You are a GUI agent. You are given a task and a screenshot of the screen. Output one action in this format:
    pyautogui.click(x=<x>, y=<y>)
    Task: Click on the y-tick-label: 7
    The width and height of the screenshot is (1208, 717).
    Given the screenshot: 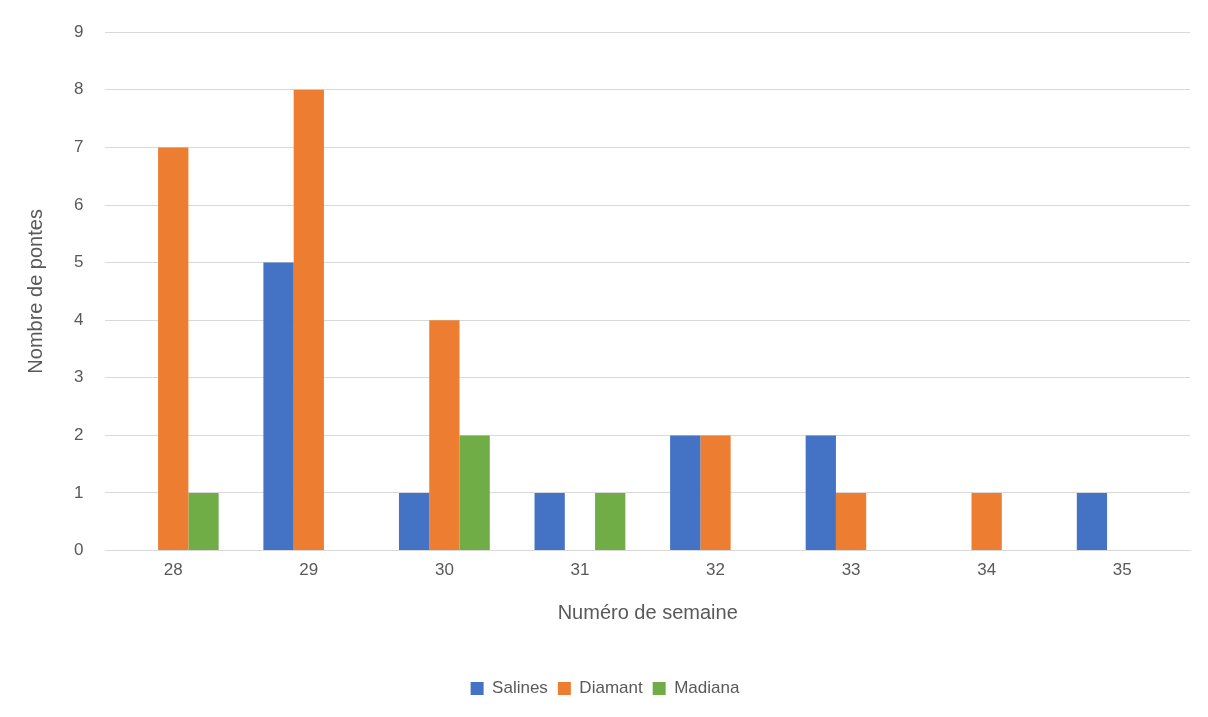 What is the action you would take?
    pyautogui.click(x=78, y=147)
    